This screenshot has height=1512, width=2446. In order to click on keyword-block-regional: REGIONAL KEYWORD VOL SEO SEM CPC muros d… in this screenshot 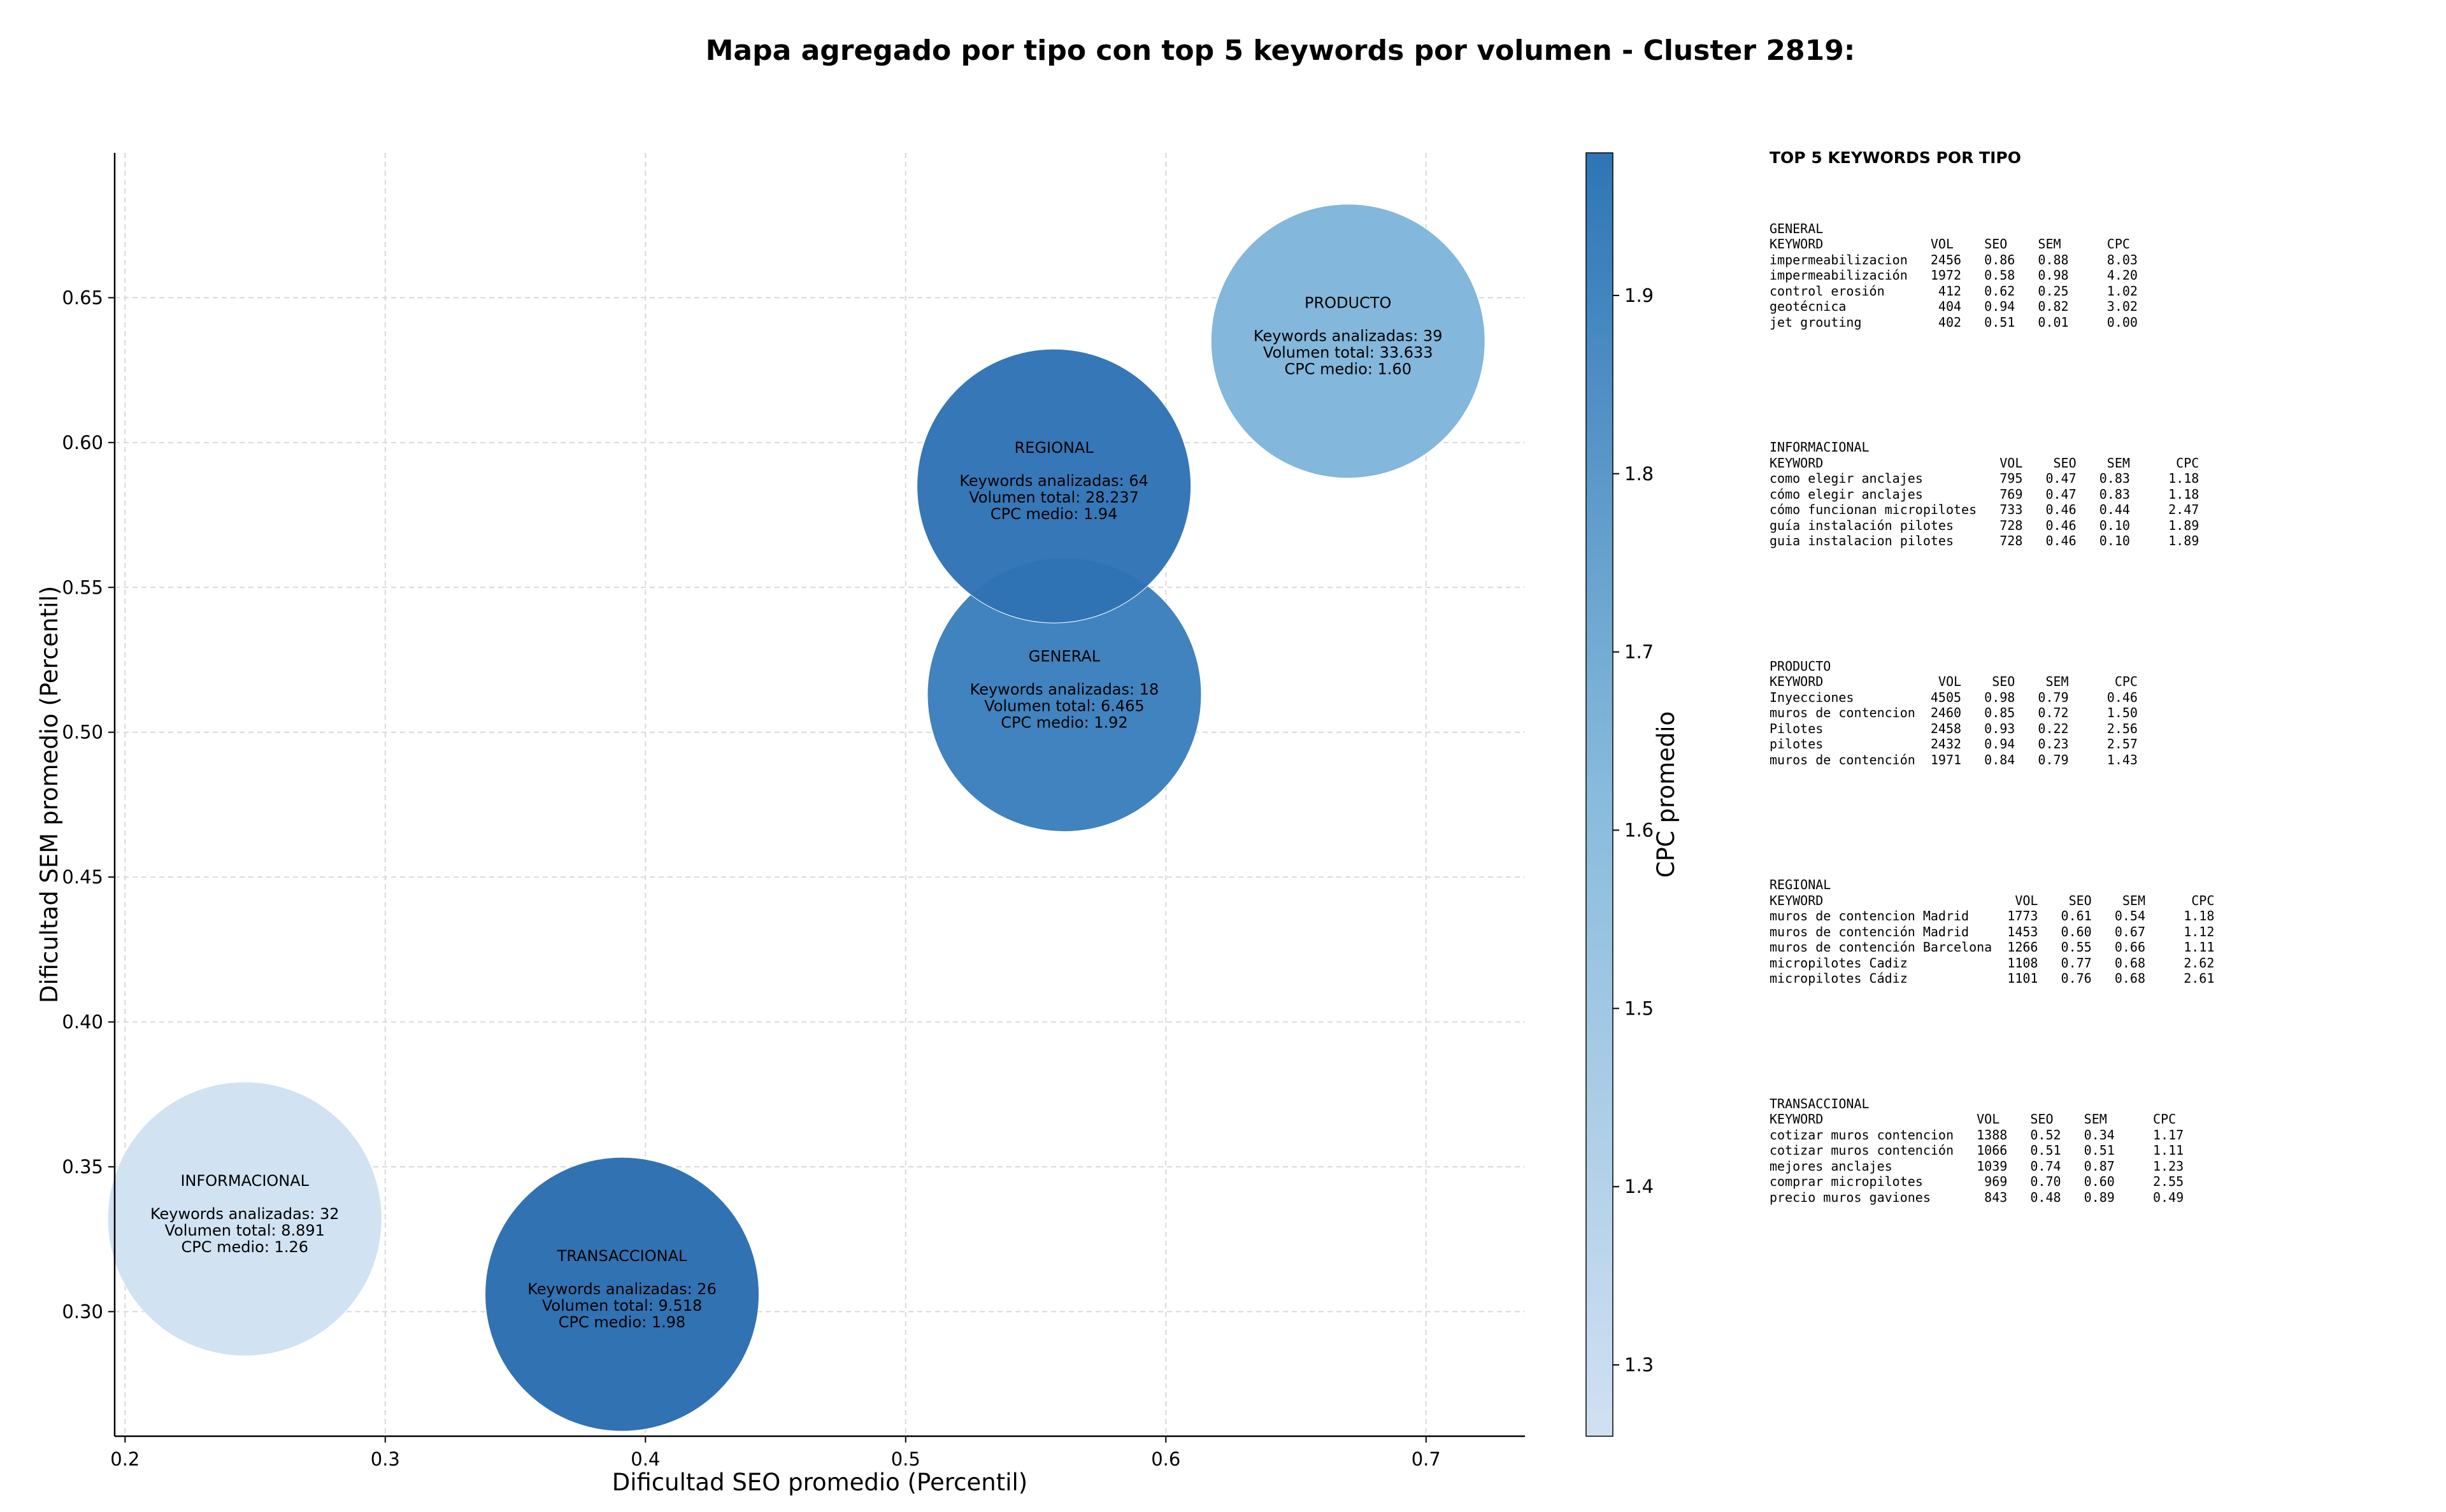, I will do `click(2101, 932)`.